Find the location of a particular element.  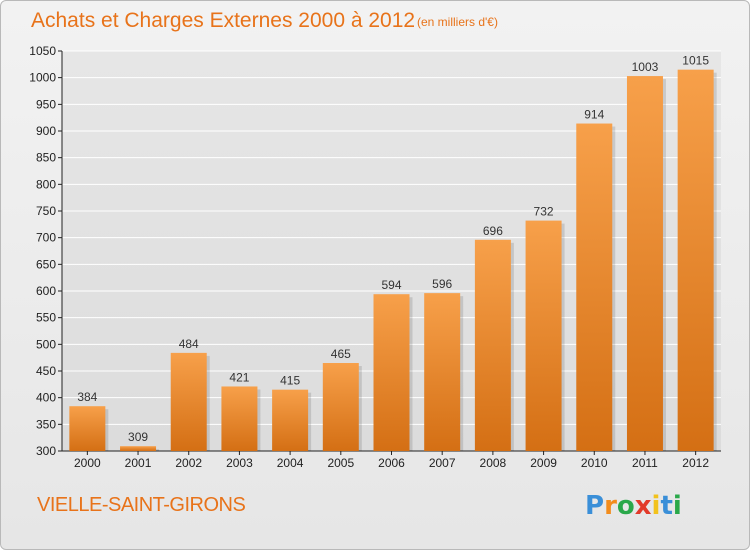

data-label: 732 is located at coordinates (544, 212).